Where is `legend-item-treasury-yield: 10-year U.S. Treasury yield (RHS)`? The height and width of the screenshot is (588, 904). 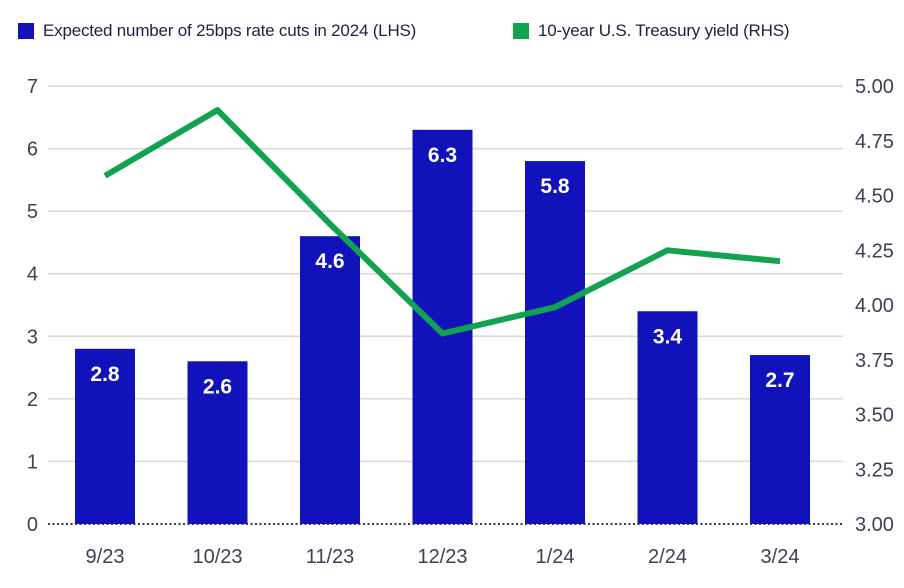 legend-item-treasury-yield: 10-year U.S. Treasury yield (RHS) is located at coordinates (651, 31).